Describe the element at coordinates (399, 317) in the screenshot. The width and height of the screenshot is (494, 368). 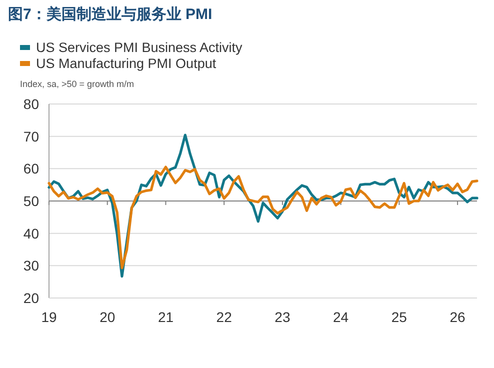
I see `x-tick-label: 25` at that location.